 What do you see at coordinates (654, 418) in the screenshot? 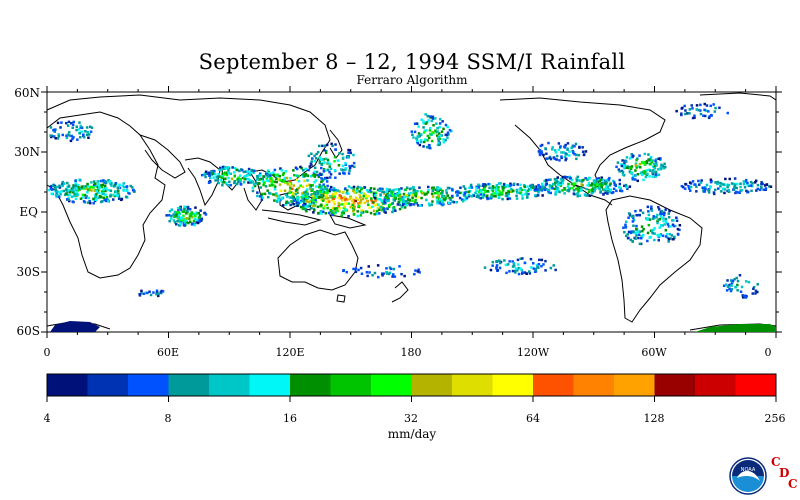
I see `cb-label-128: 128` at bounding box center [654, 418].